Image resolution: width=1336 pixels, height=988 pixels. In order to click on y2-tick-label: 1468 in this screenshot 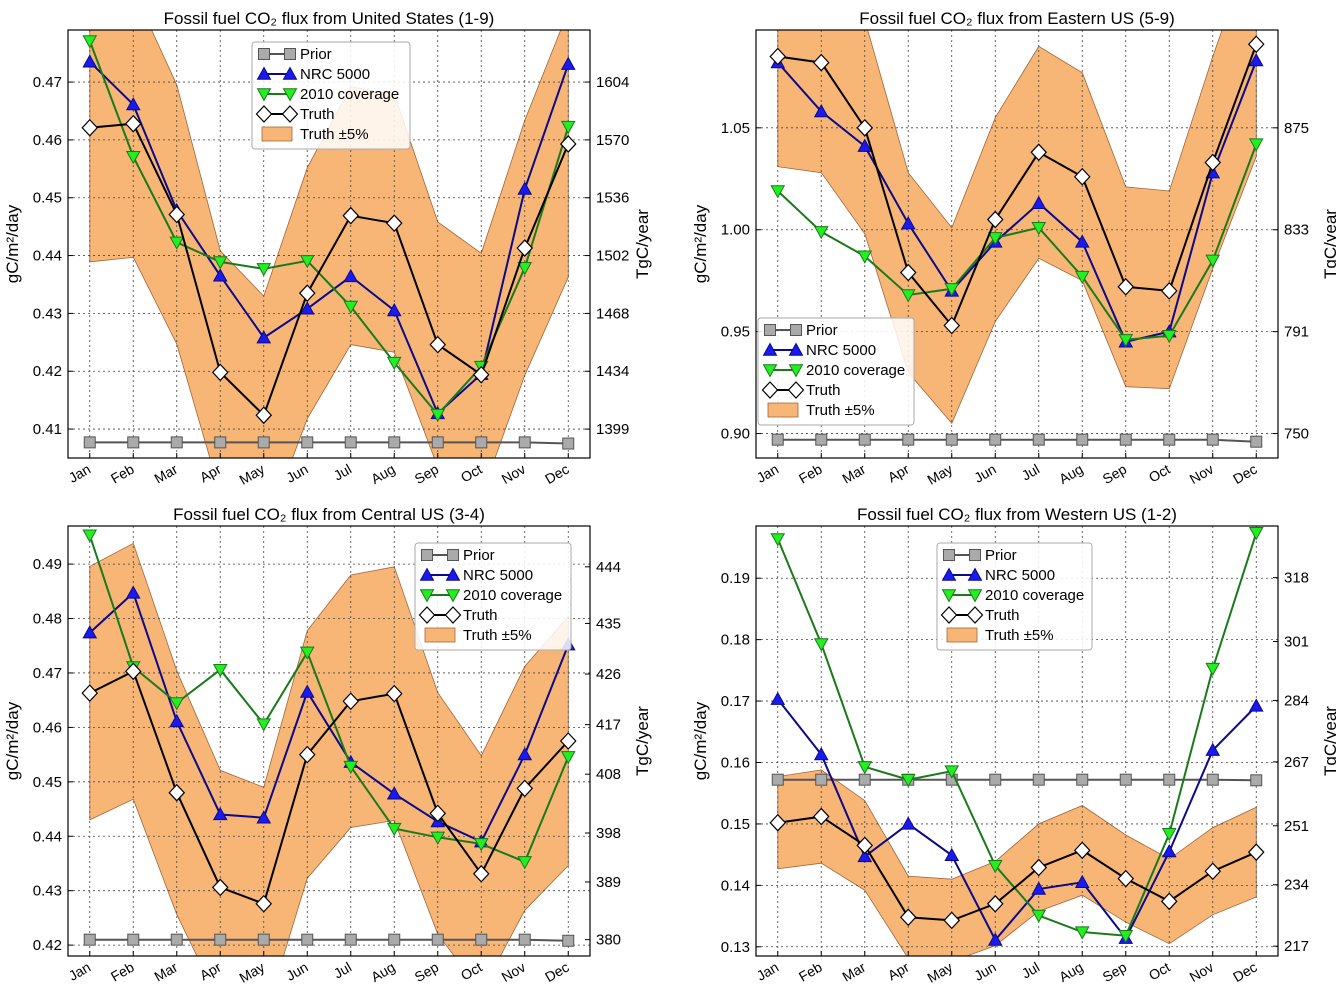, I will do `click(612, 313)`.